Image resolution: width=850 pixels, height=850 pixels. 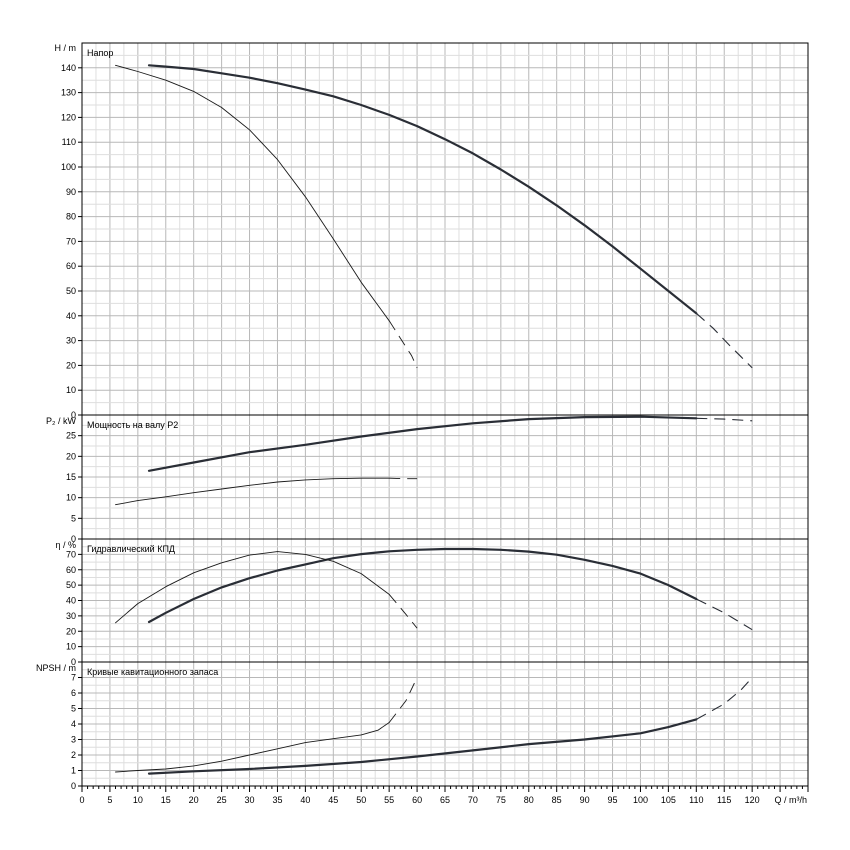 What do you see at coordinates (640, 800) in the screenshot?
I see `x-tick-label: 100` at bounding box center [640, 800].